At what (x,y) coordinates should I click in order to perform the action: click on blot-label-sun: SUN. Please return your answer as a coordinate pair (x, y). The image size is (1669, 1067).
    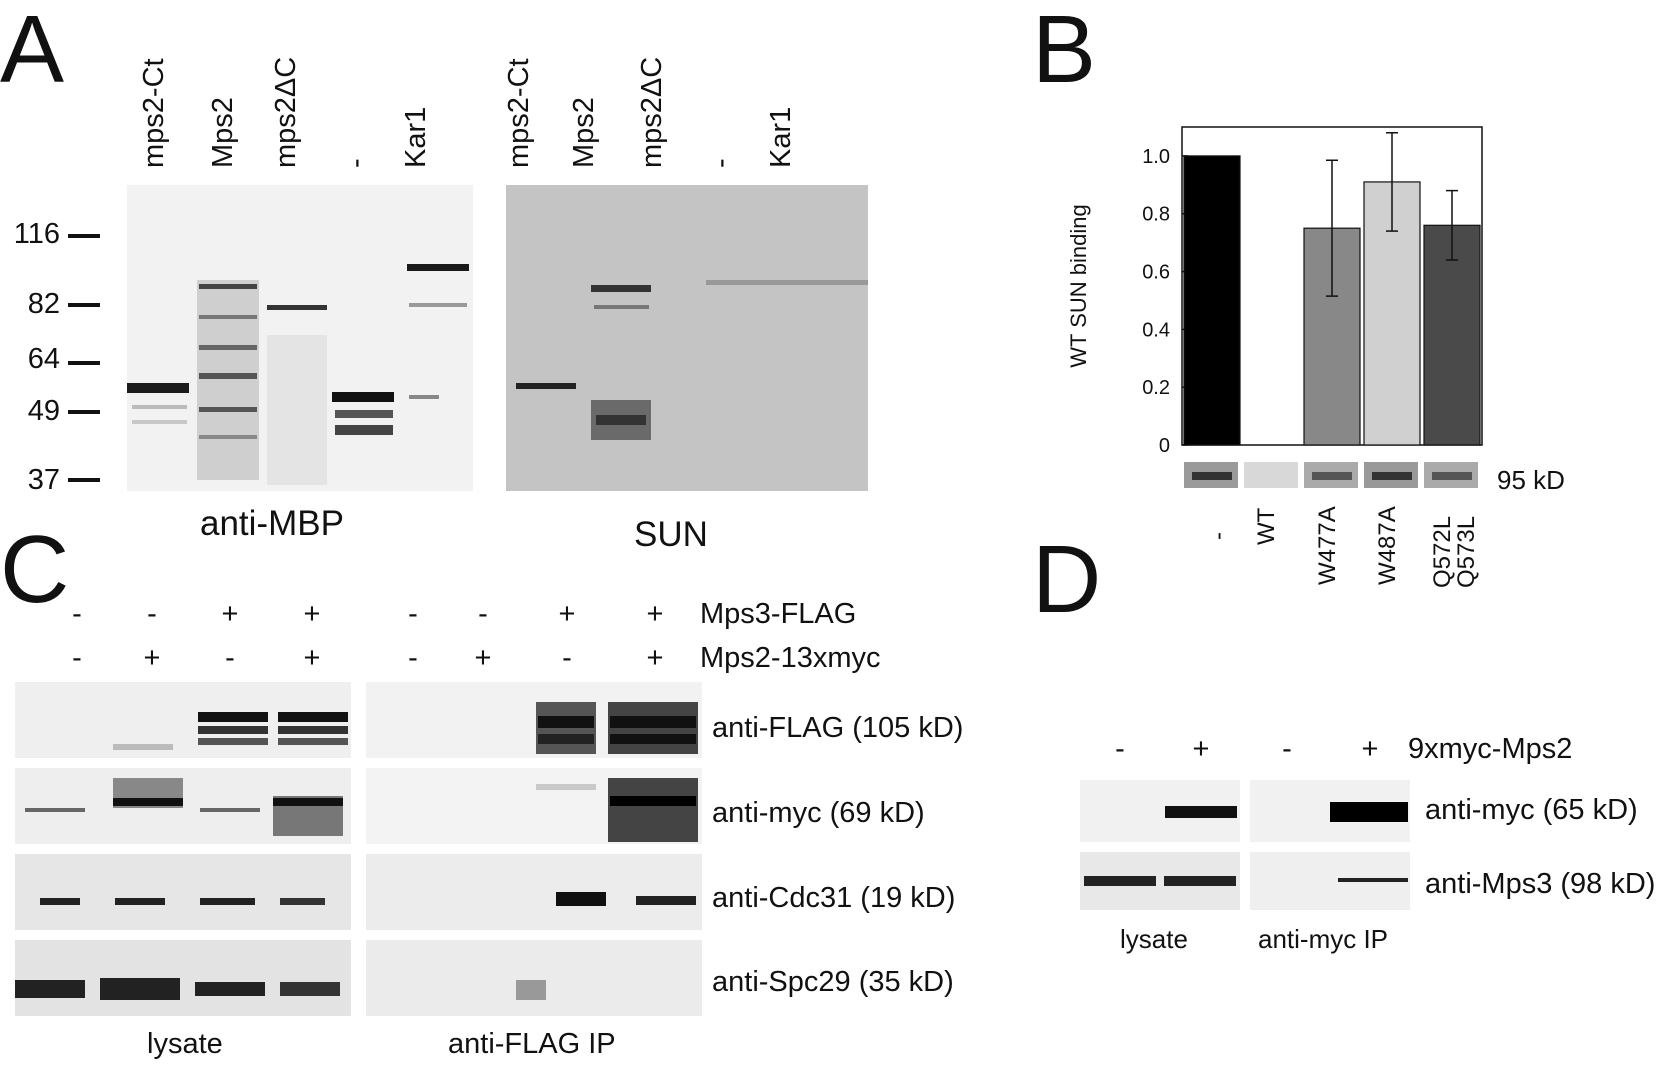
    Looking at the image, I should click on (671, 534).